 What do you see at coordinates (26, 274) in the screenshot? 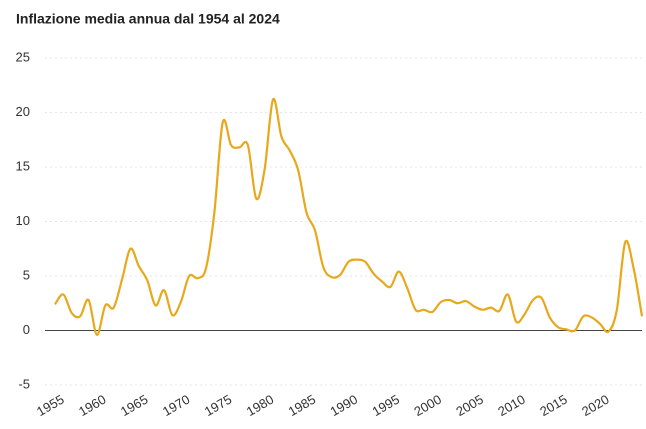
I see `y-tick-label: 5` at bounding box center [26, 274].